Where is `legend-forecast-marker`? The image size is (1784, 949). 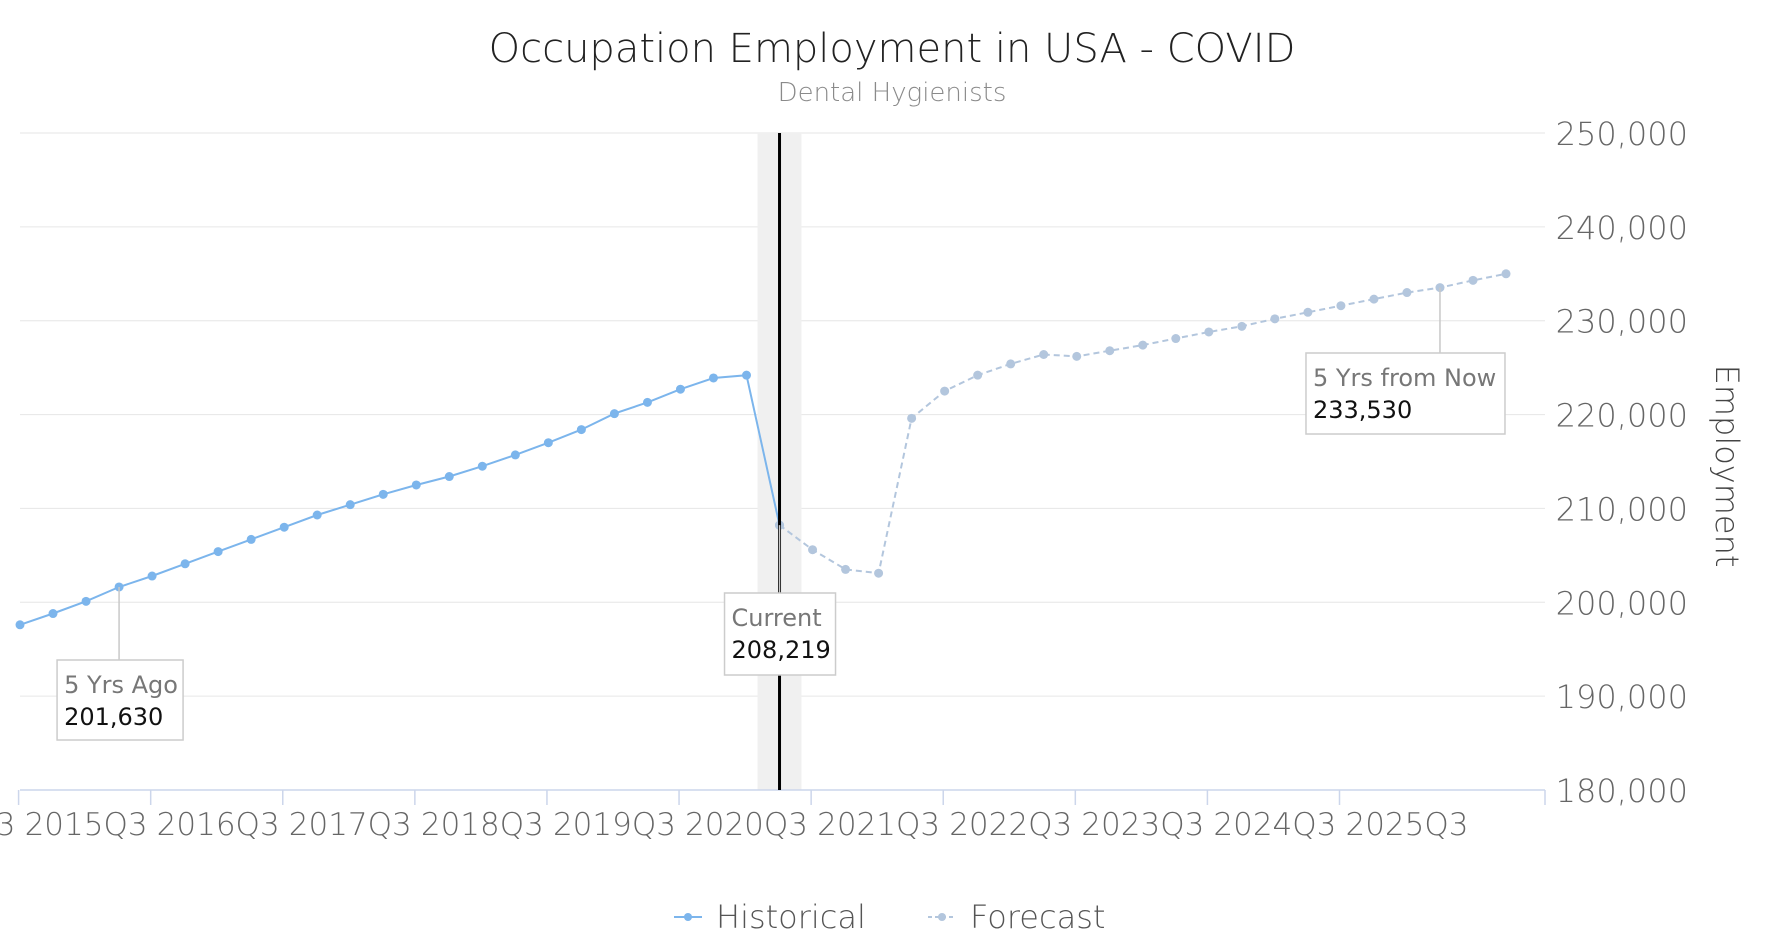 legend-forecast-marker is located at coordinates (942, 917).